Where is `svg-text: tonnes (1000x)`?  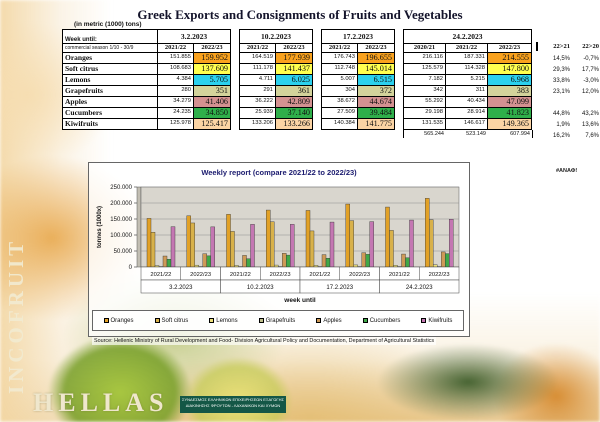
svg-text: tonnes (1000x) is located at coordinates (100, 227).